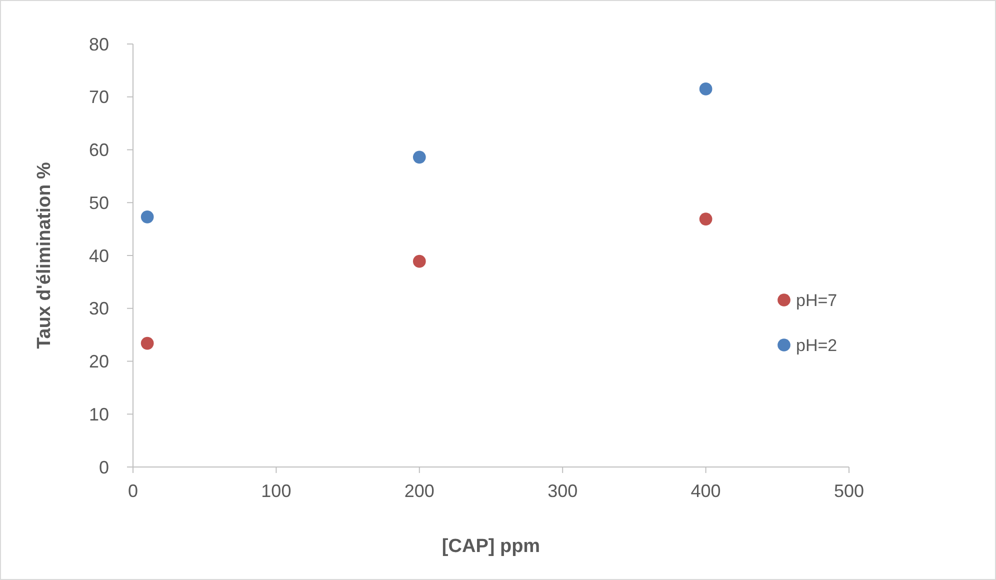 This screenshot has height=580, width=996. Describe the element at coordinates (563, 491) in the screenshot. I see `x-tick-label: 300` at that location.